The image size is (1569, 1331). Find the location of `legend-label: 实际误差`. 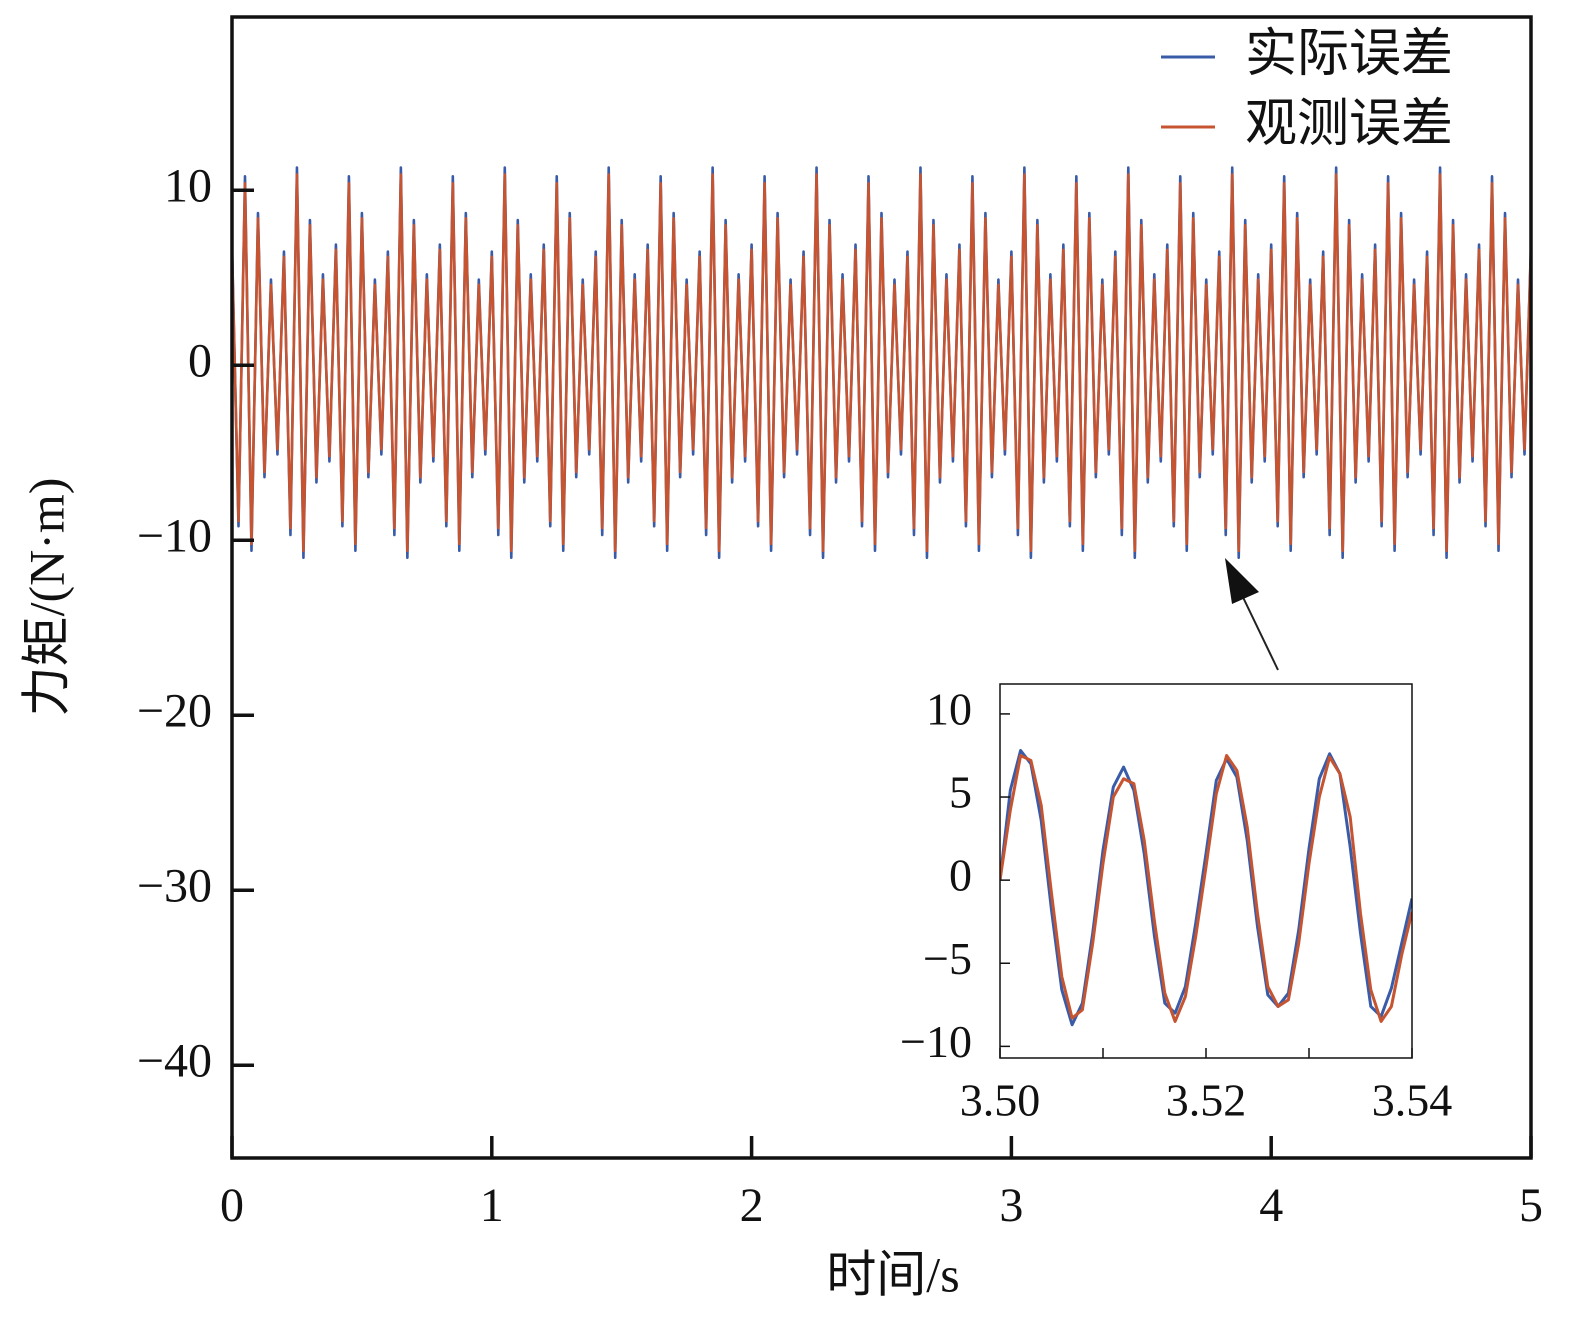

legend-label: 实际误差 is located at coordinates (1349, 54).